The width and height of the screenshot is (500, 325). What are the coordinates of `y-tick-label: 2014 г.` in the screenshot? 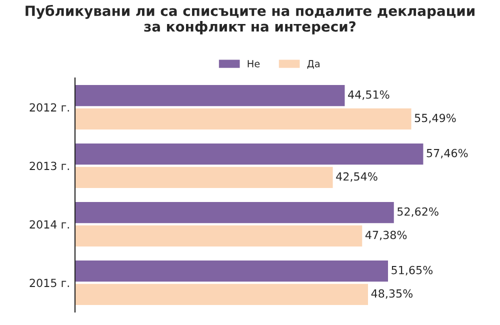 It's located at (49, 224).